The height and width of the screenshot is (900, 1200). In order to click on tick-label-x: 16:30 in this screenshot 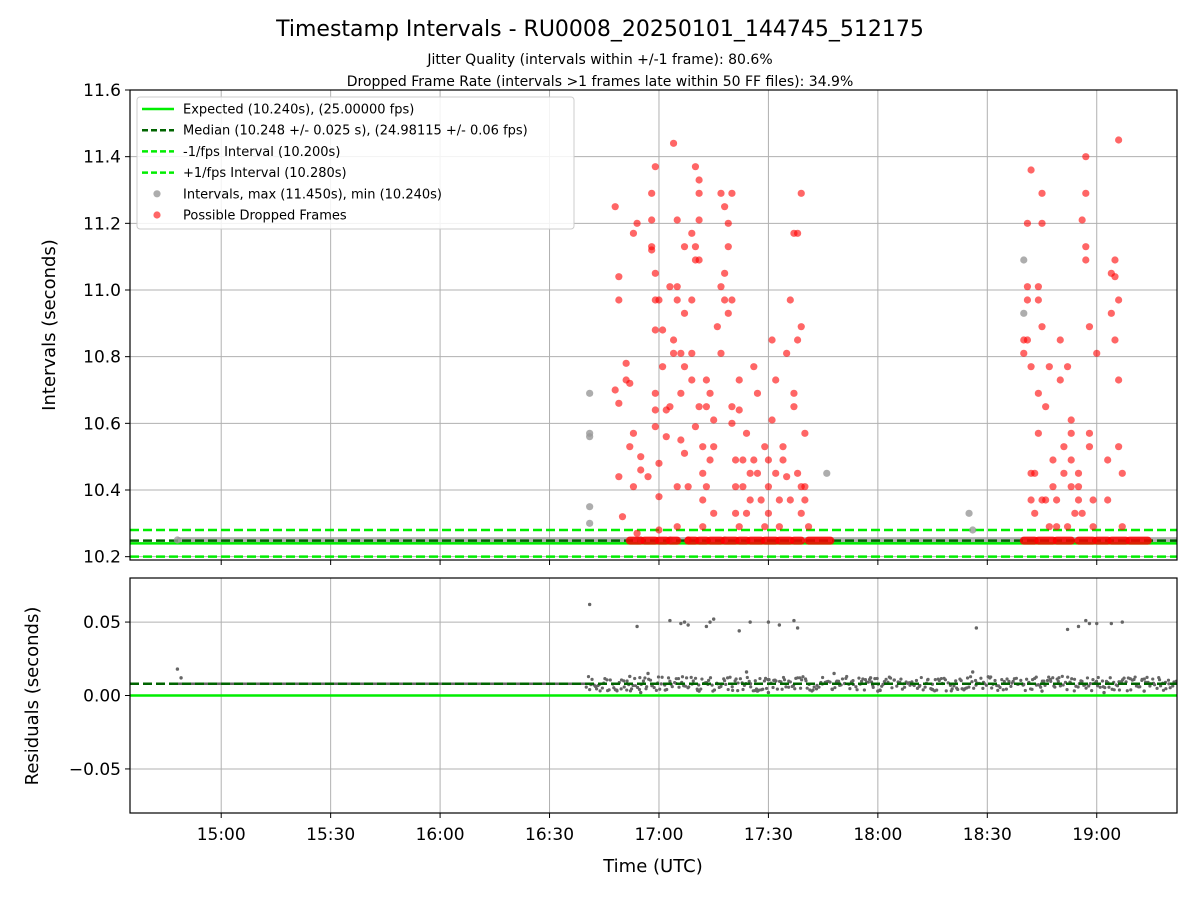, I will do `click(549, 835)`.